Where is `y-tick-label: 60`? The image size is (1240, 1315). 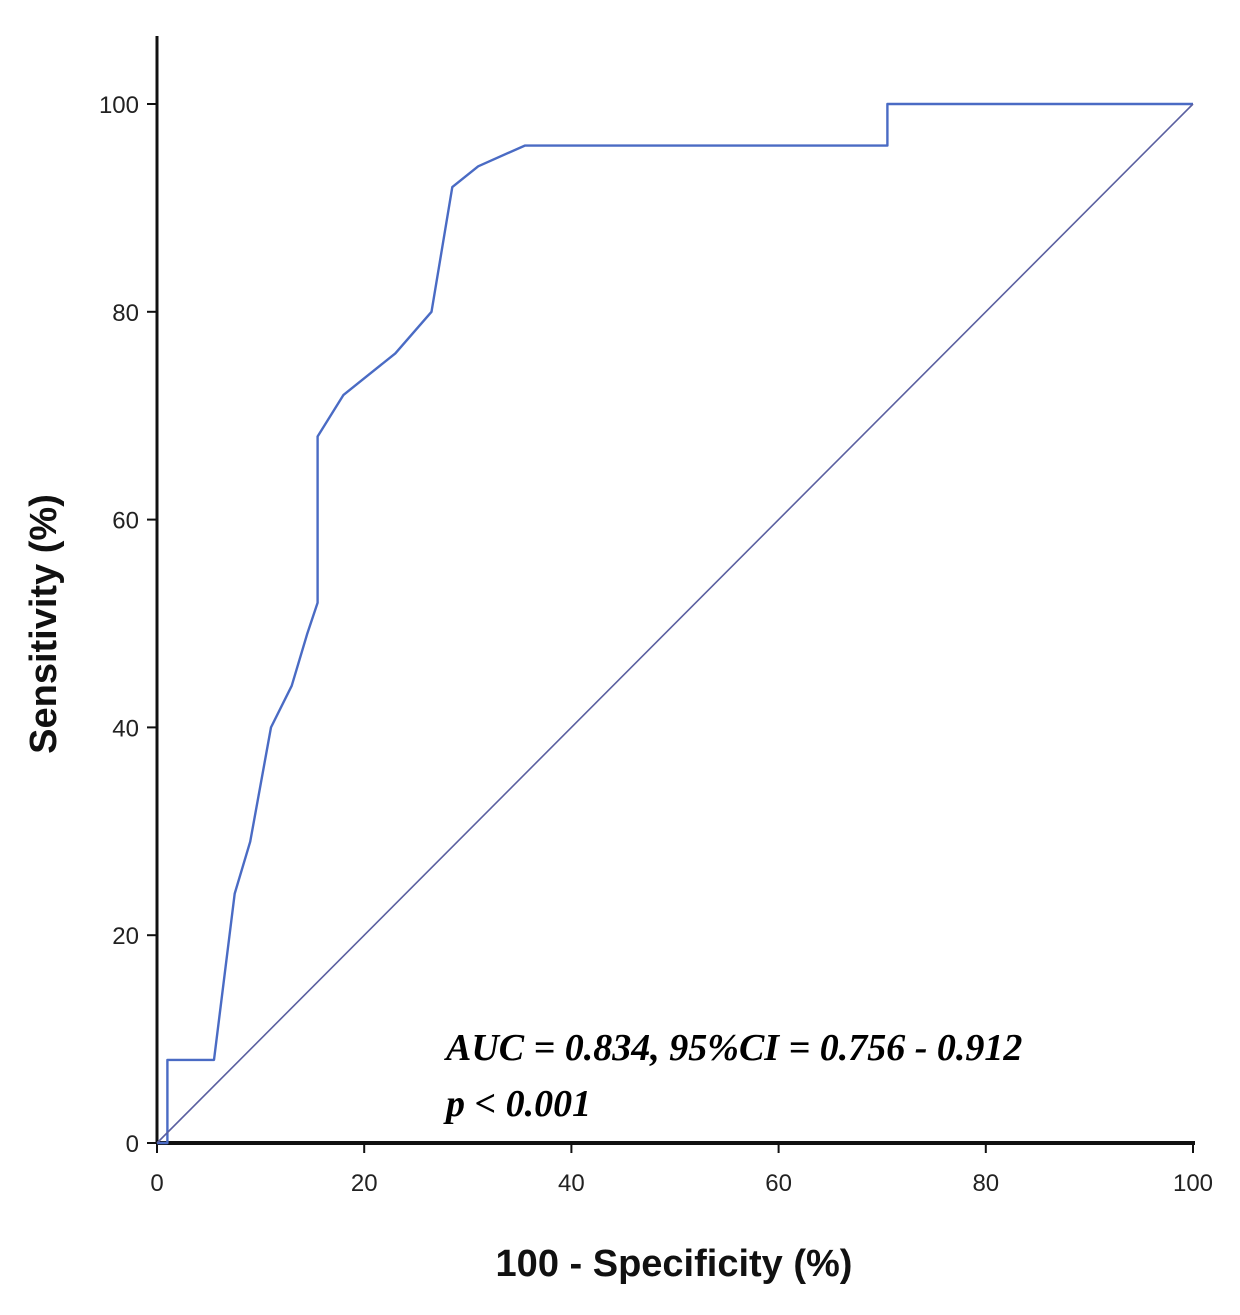
y-tick-label: 60 is located at coordinates (125, 521).